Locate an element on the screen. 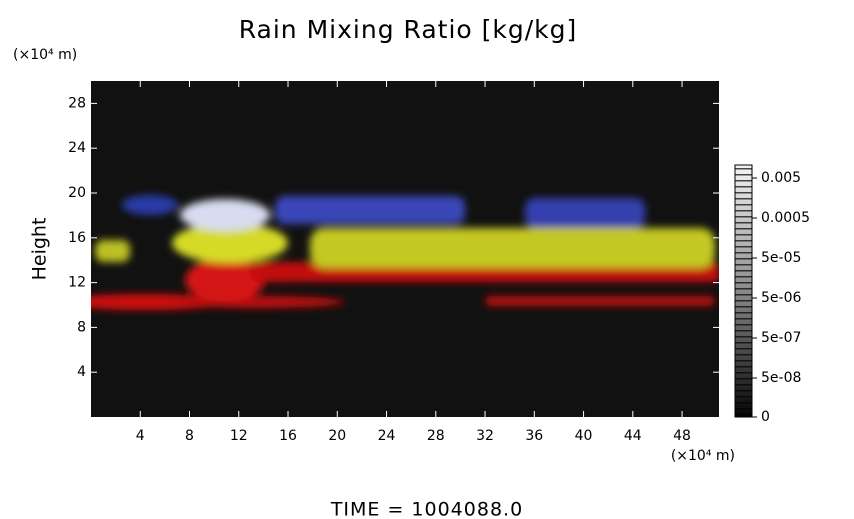  x-tick-label: 40 is located at coordinates (584, 436).